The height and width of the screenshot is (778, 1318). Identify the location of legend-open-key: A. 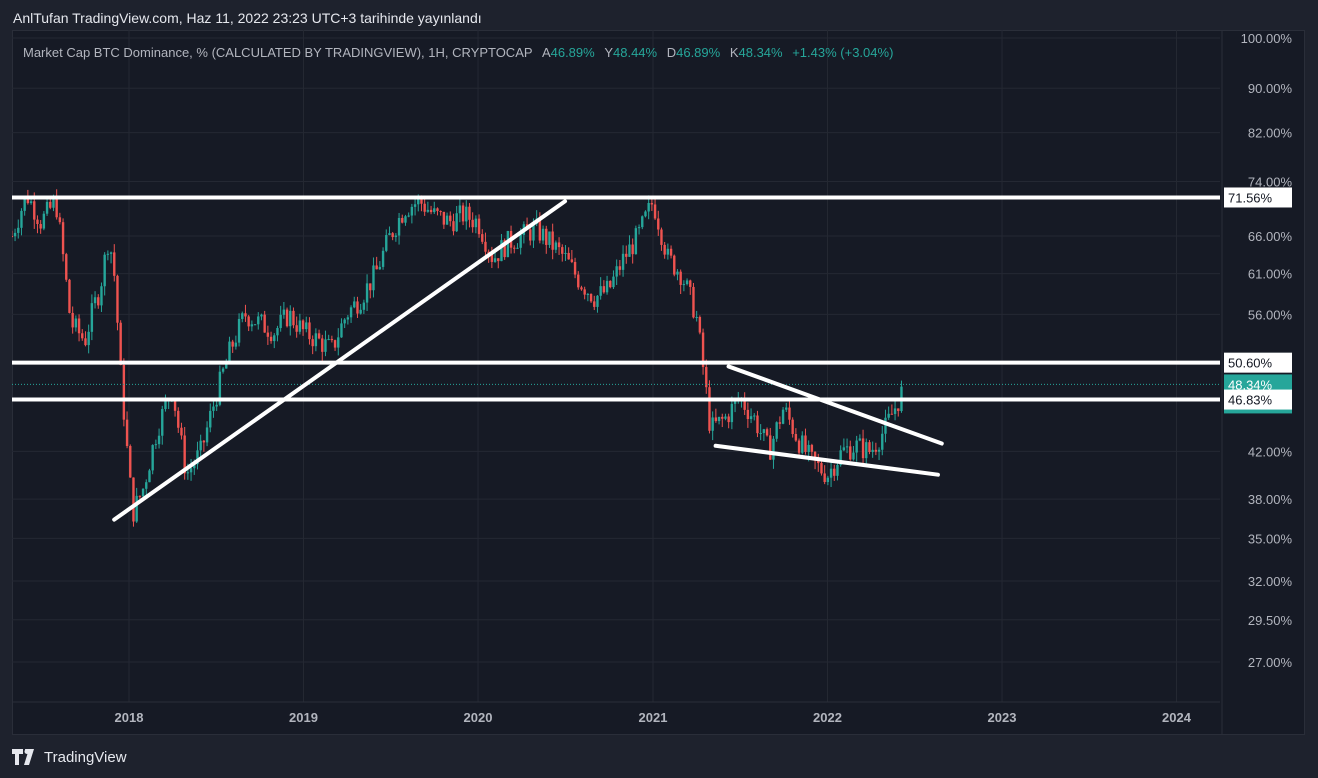
(546, 52).